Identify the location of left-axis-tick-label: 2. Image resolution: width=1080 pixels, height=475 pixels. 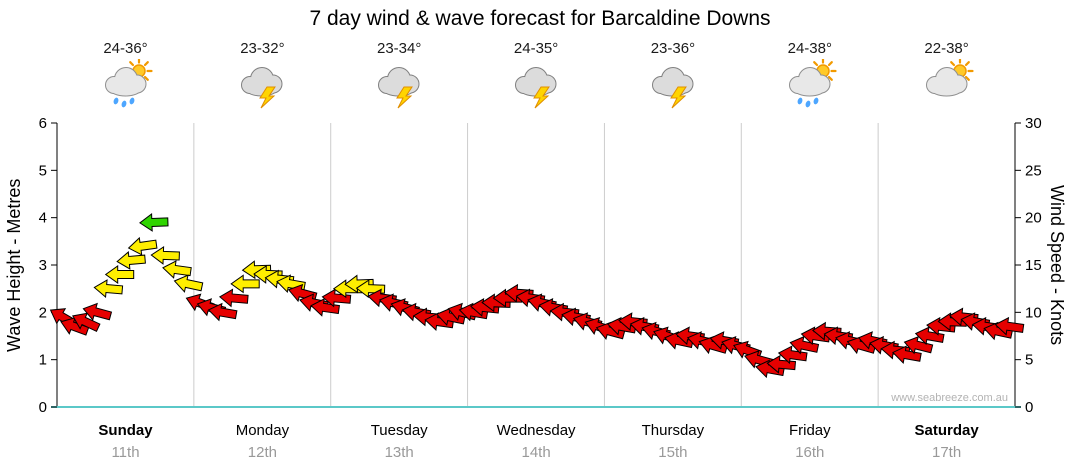
(43, 312).